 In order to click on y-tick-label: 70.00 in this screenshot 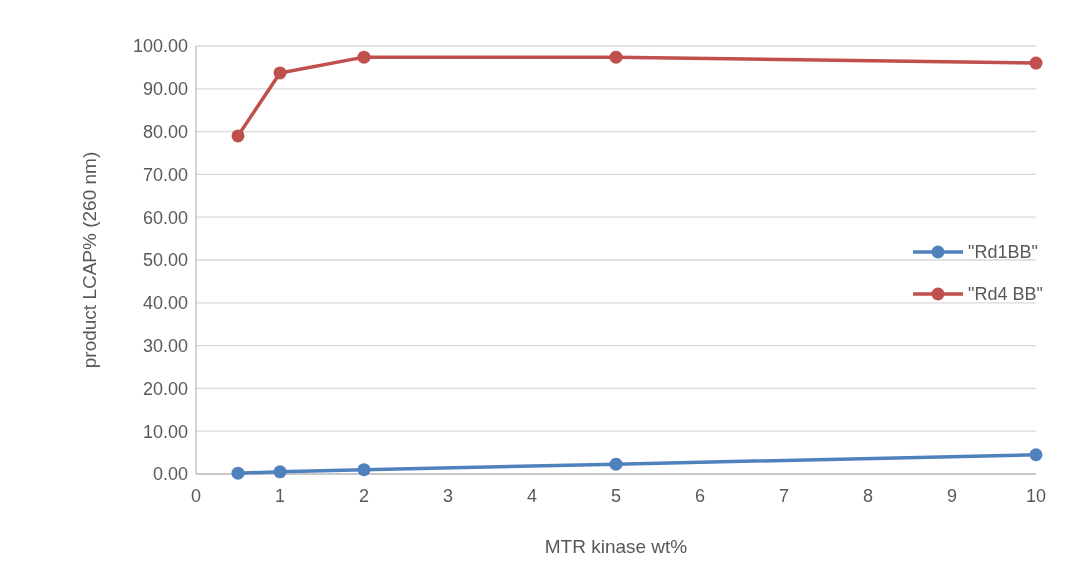, I will do `click(165, 174)`.